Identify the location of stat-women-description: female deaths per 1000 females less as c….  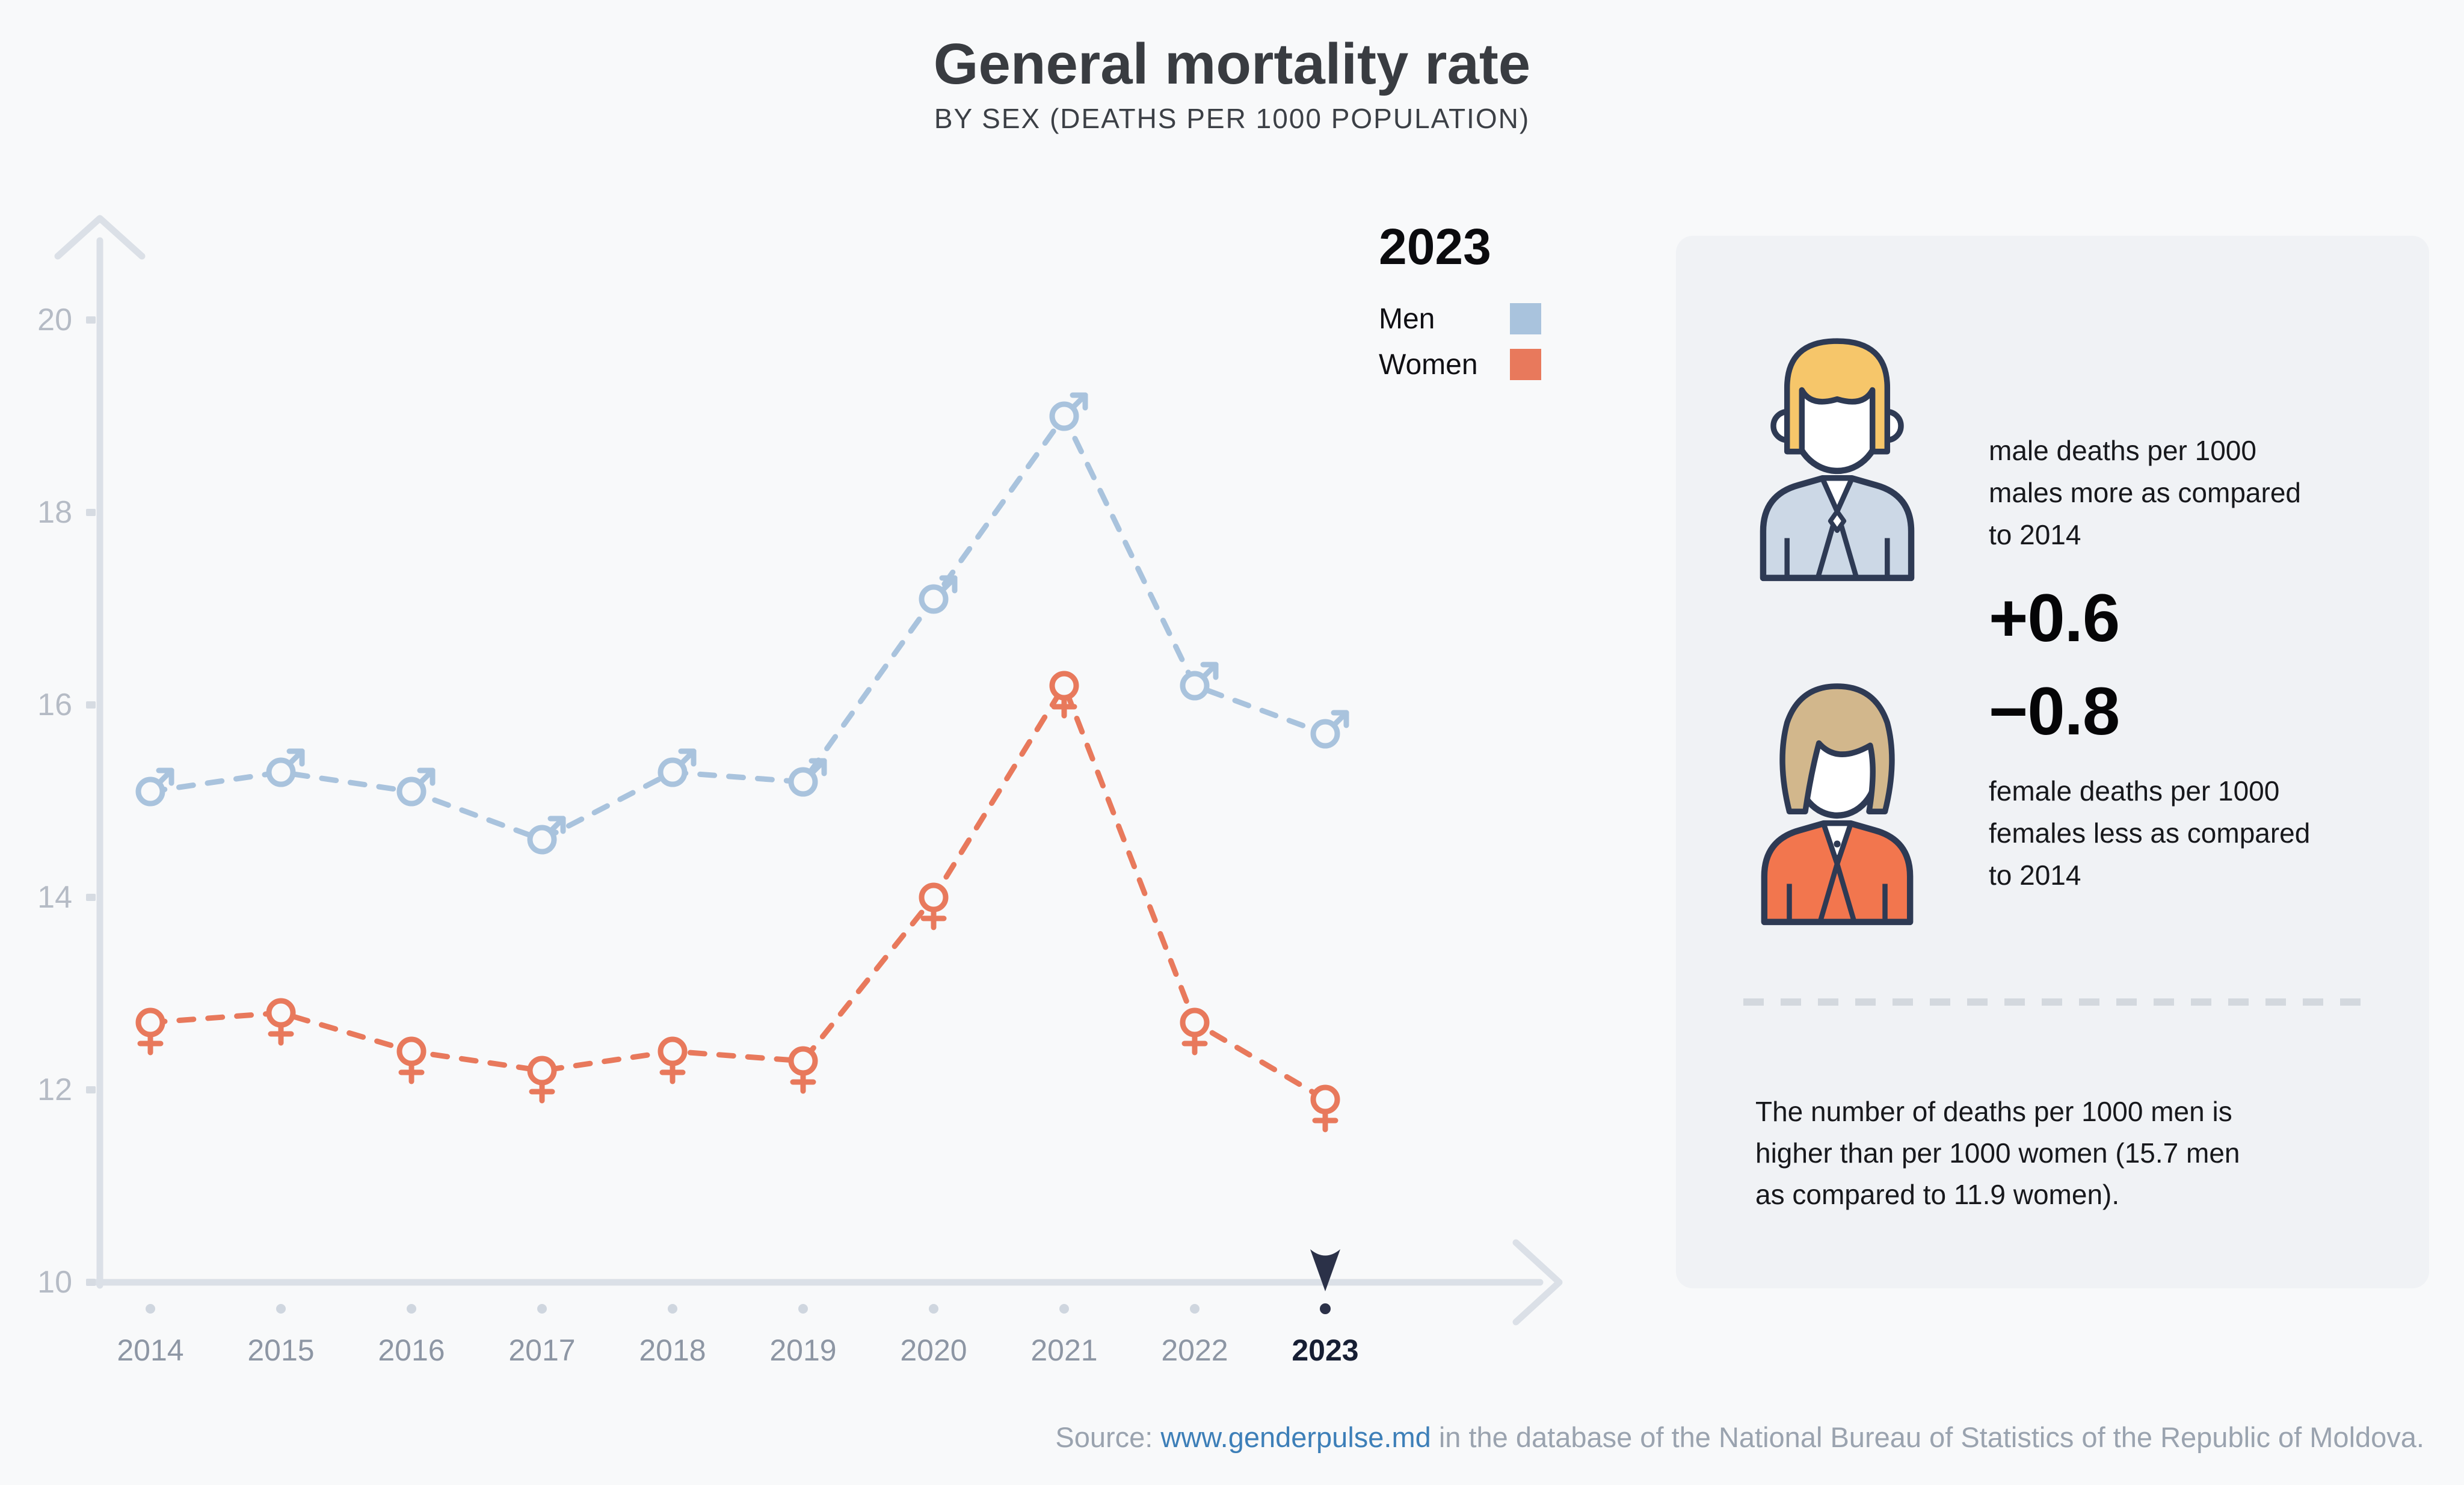
(2150, 833).